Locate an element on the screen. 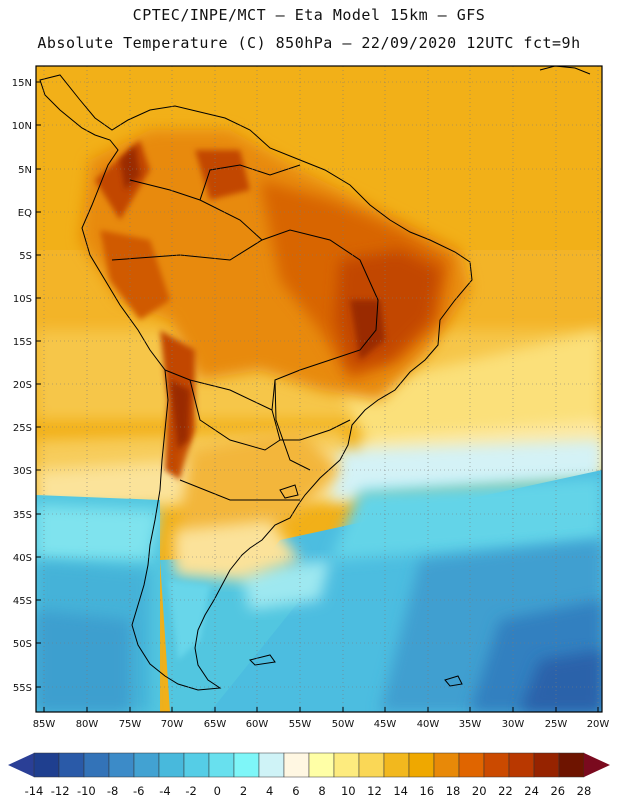  lon-label: 60W is located at coordinates (257, 724).